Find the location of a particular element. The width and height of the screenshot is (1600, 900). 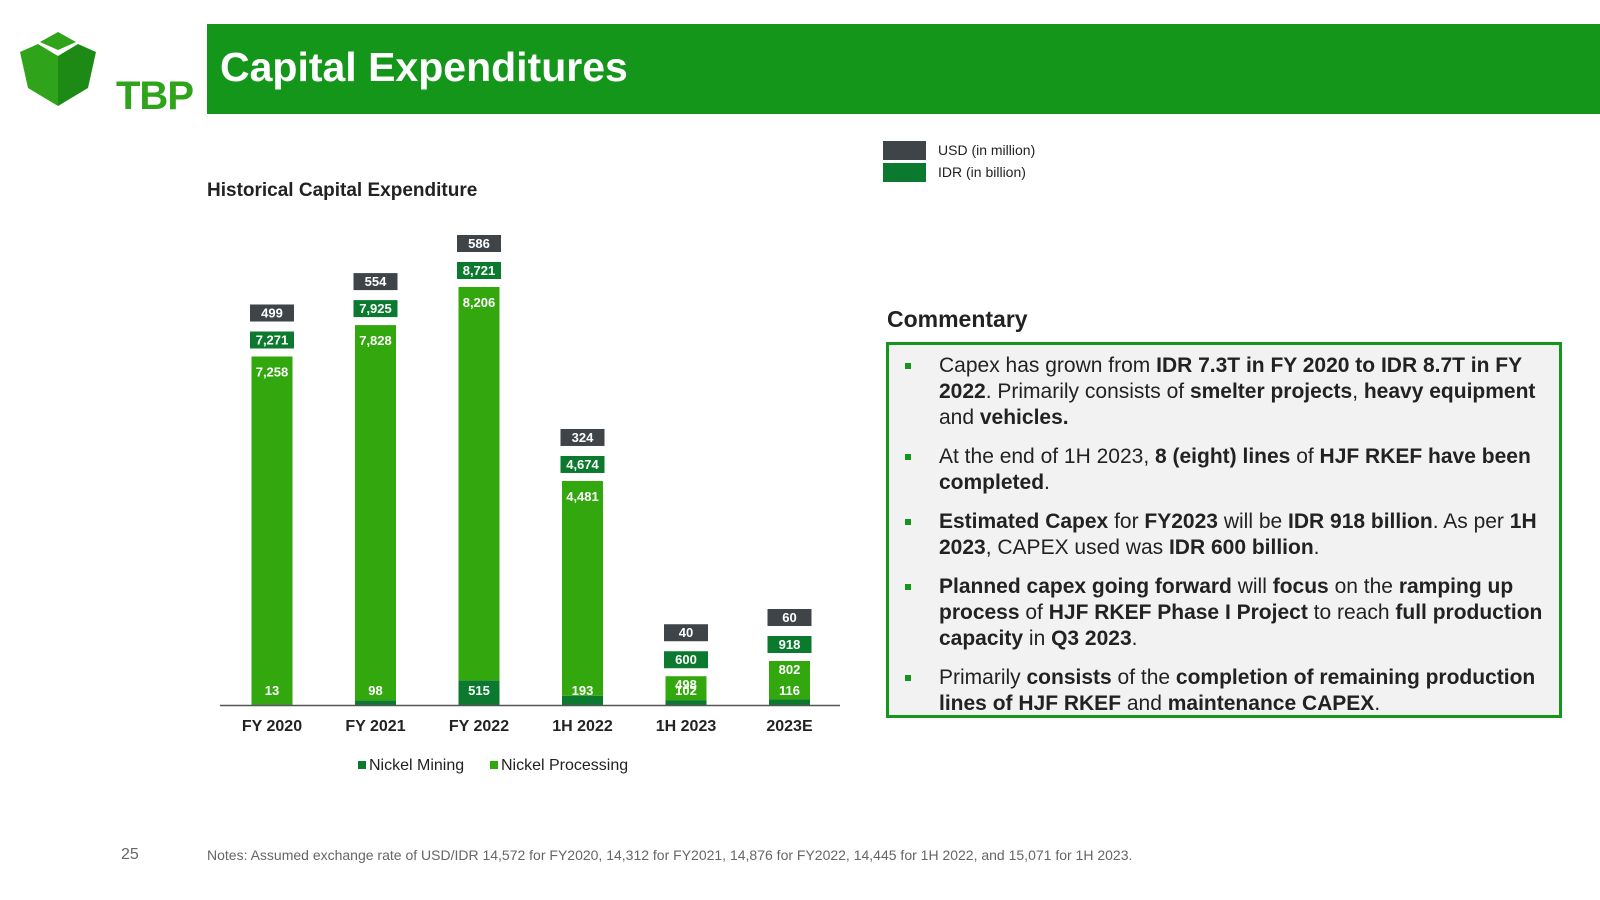

commentary-text-run: on the is located at coordinates (1363, 586).